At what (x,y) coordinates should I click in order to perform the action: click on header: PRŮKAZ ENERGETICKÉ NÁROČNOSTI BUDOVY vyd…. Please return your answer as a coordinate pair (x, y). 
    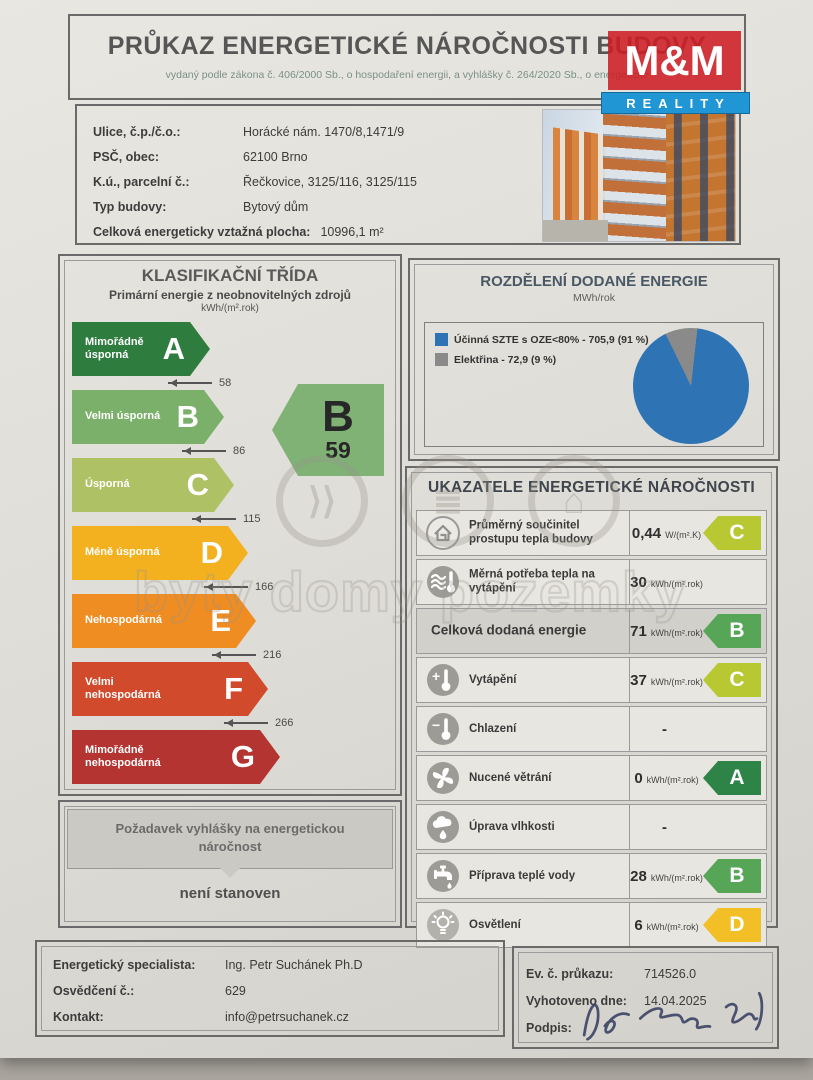
    Looking at the image, I should click on (407, 57).